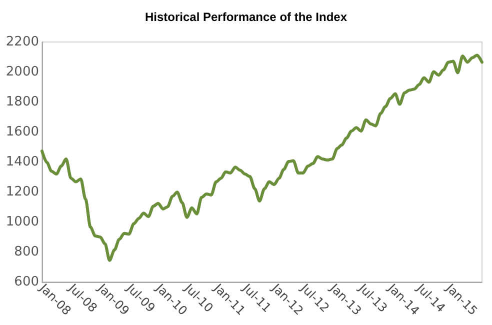 The image size is (492, 325). What do you see at coordinates (22, 162) in the screenshot?
I see `y-tick-label: 1400` at bounding box center [22, 162].